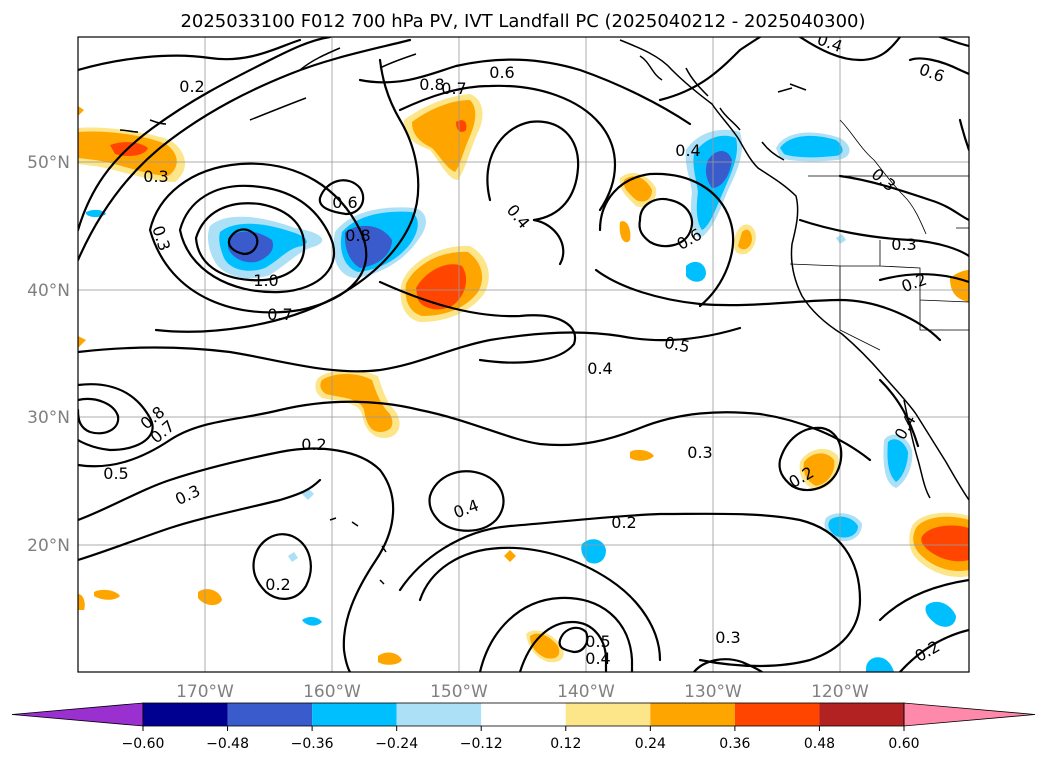 This screenshot has height=765, width=1047. What do you see at coordinates (48, 291) in the screenshot?
I see `lat-label: 40°N` at bounding box center [48, 291].